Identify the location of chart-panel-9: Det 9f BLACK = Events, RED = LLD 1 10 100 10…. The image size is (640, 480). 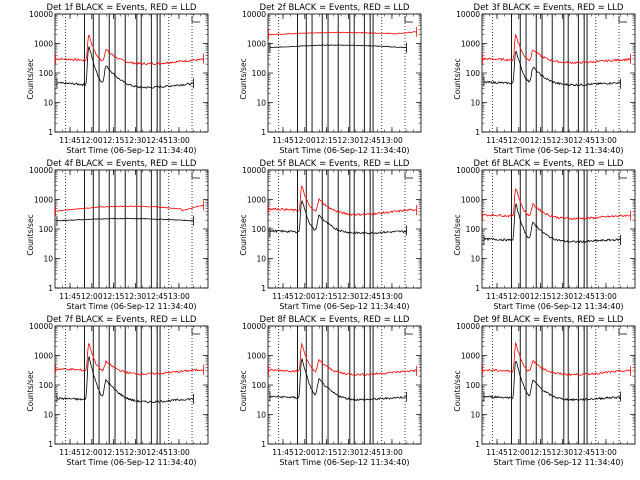
(544, 391).